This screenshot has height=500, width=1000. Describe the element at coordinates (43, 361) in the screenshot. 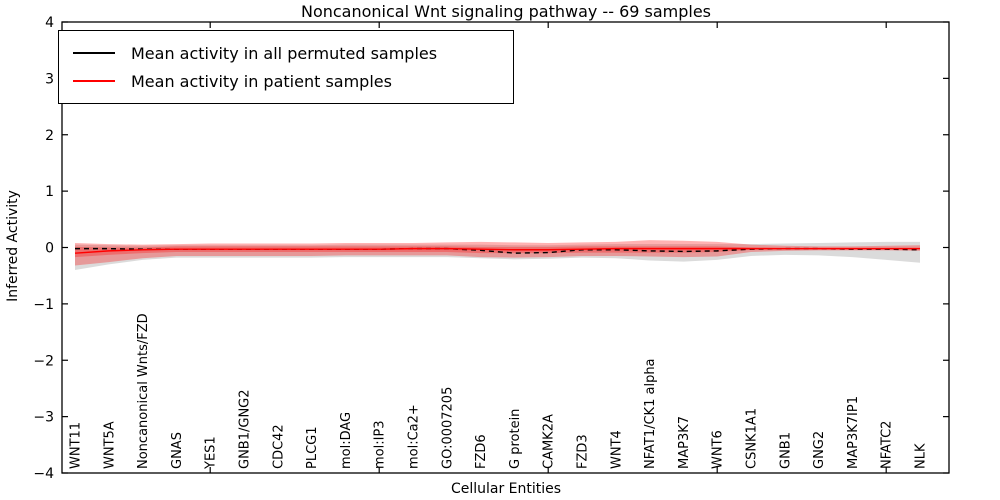

I see `y-tick-label: −2` at that location.